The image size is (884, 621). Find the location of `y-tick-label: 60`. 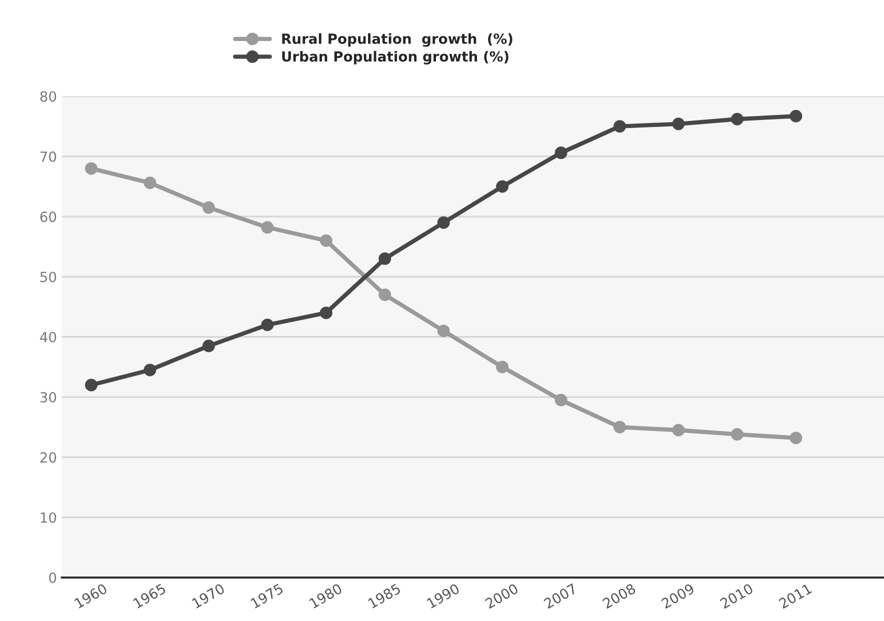

y-tick-label: 60 is located at coordinates (48, 217).